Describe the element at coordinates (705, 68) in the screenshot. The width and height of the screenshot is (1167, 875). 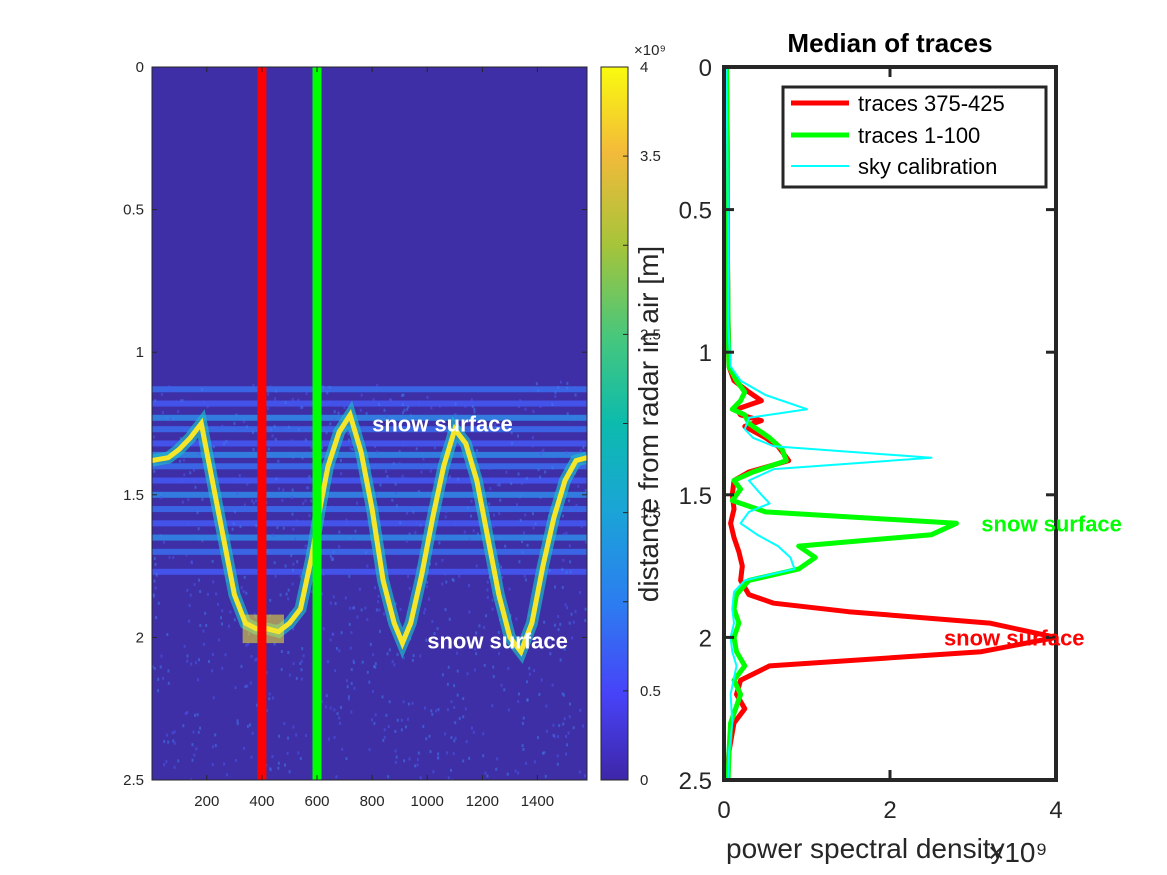
I see `y-tick-label: 0` at that location.